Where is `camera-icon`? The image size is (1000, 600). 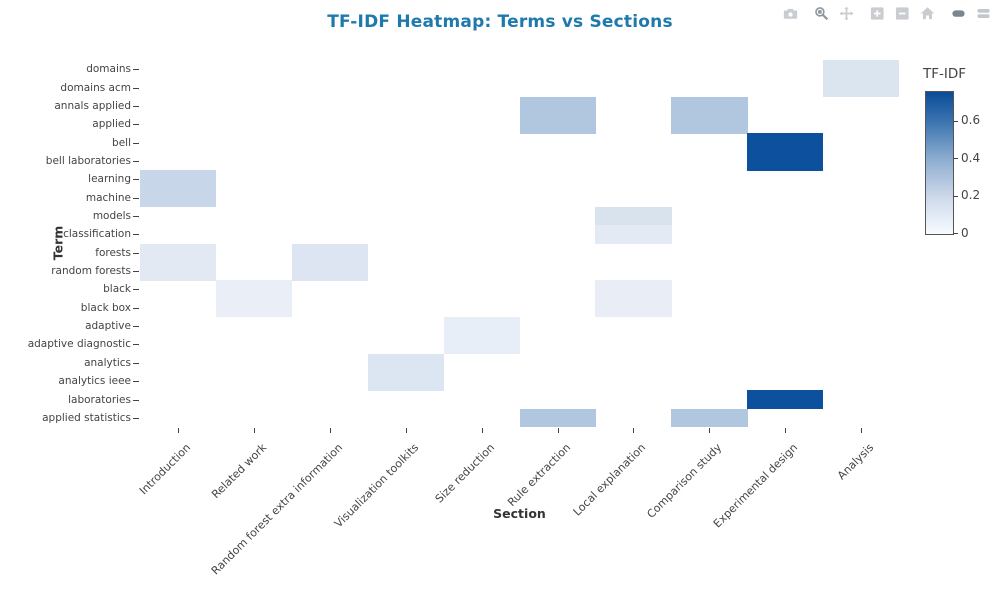 camera-icon is located at coordinates (790, 13).